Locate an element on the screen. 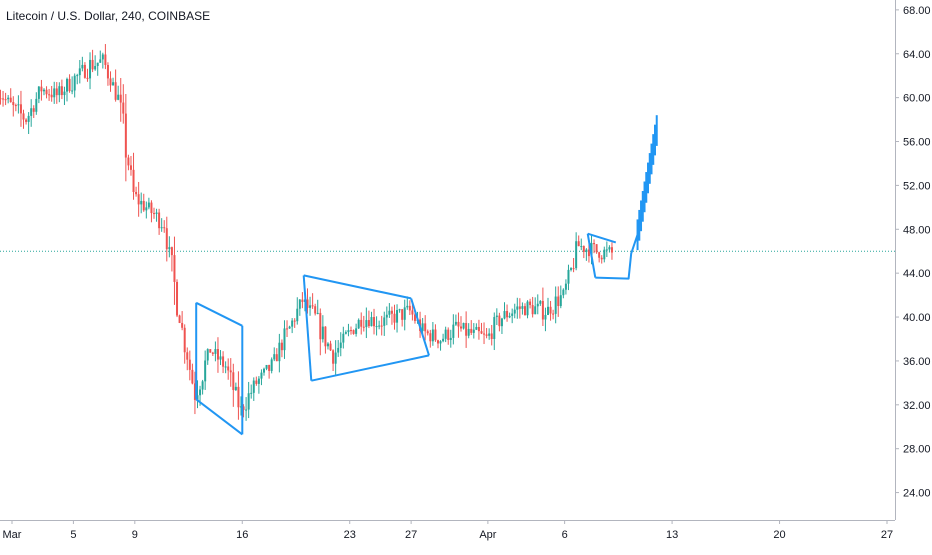 The height and width of the screenshot is (555, 932). y-tick-label: 32.00 is located at coordinates (917, 406).